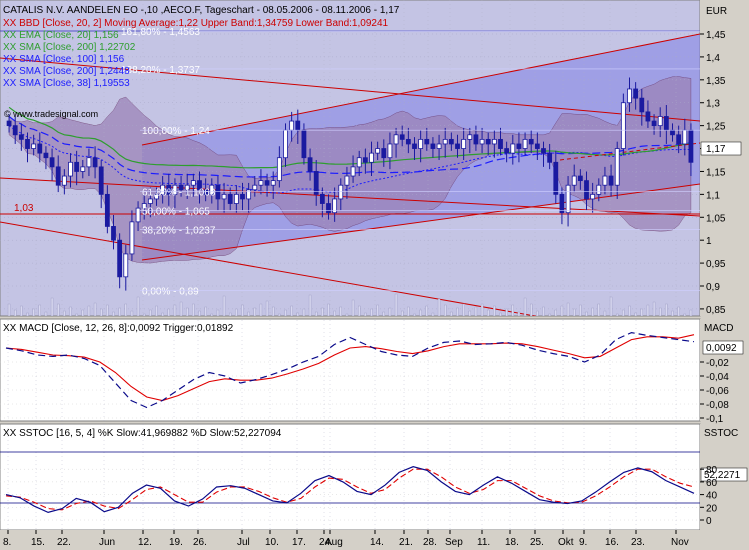 The height and width of the screenshot is (550, 749). Describe the element at coordinates (66, 71) in the screenshot. I see `legend-entry: XX SMA [Close, 200] 1,2448` at that location.